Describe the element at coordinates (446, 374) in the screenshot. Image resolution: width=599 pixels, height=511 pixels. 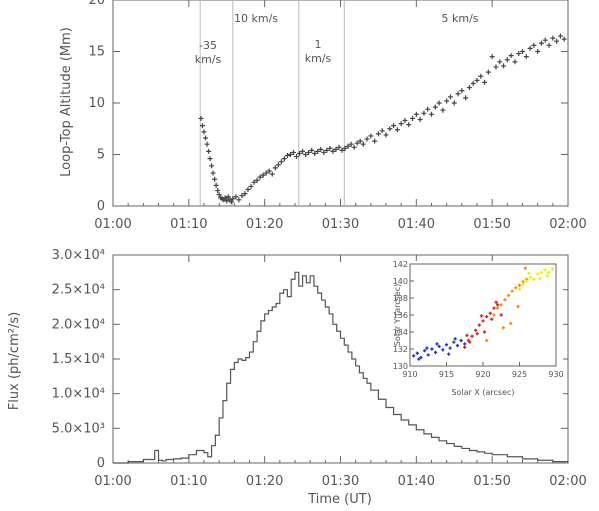
I see `inset-x-tick-label: 915` at that location.